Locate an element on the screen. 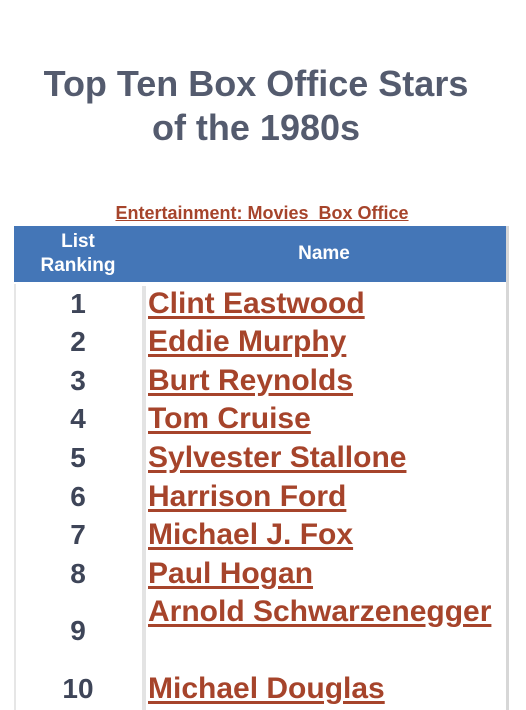 The width and height of the screenshot is (526, 710). table-row: 2 Eddie Murphy is located at coordinates (260, 342).